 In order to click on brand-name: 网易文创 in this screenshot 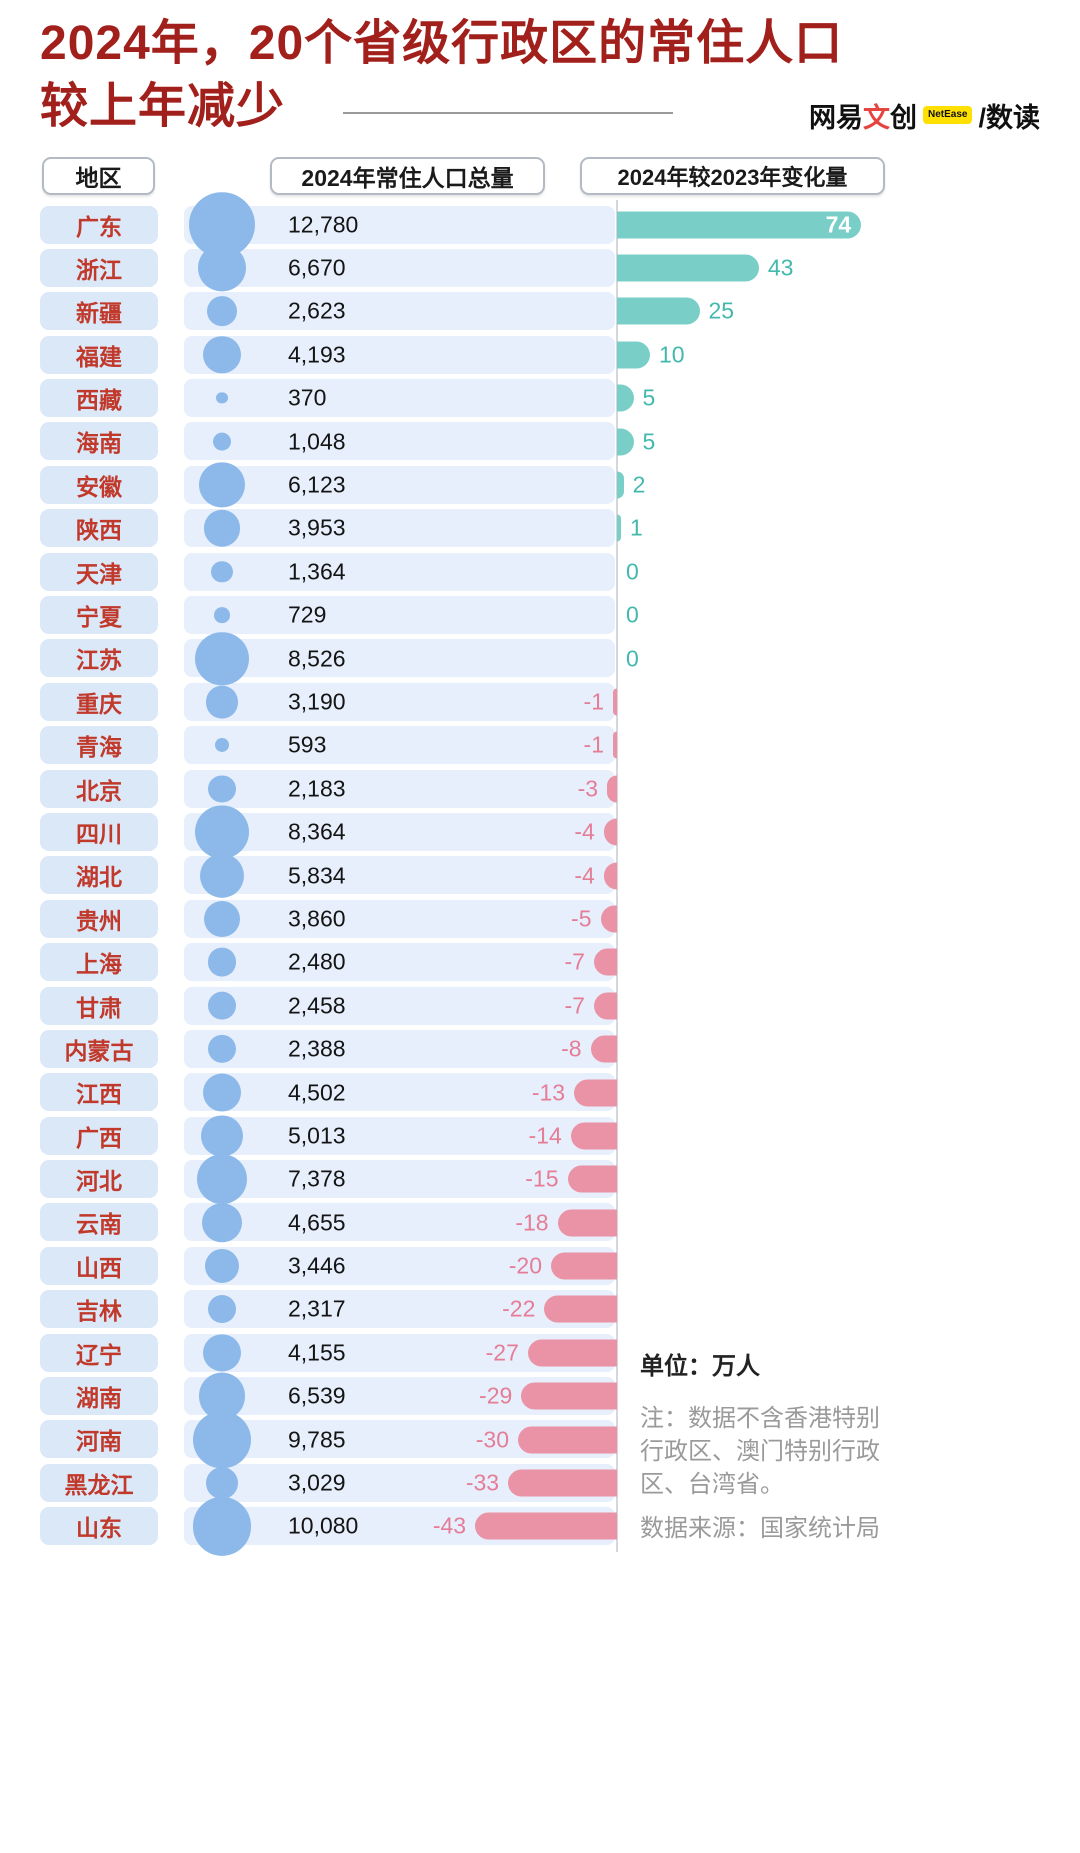, I will do `click(863, 117)`.